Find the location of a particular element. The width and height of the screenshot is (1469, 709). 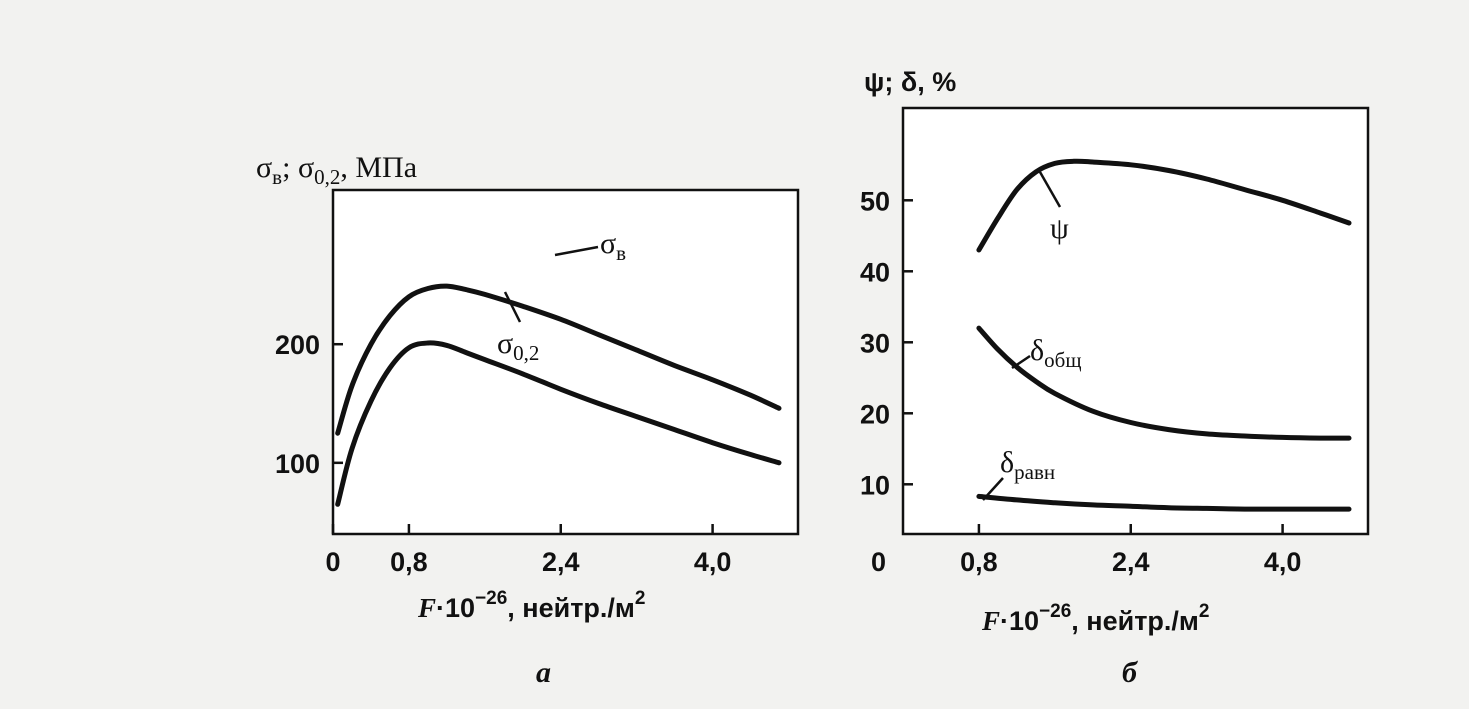

panel-a-ticks: 0 0,8 2,4 4,0 100 200 is located at coordinates (503, 453).